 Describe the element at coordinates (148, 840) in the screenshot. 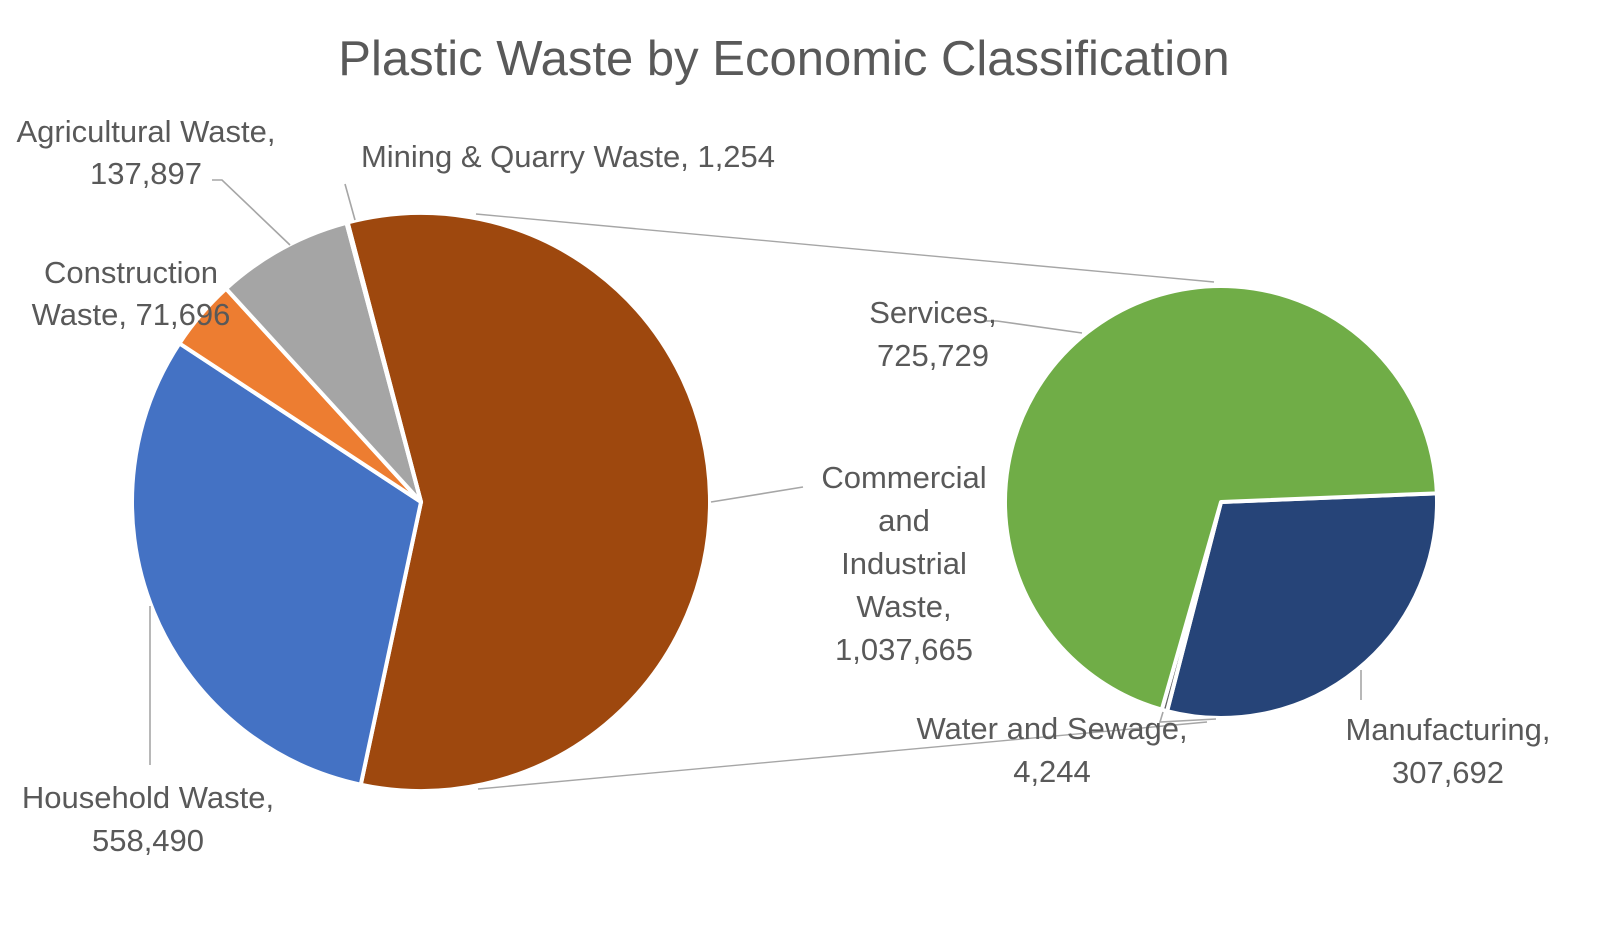

I see `data-label-household-waste: 558,490` at that location.